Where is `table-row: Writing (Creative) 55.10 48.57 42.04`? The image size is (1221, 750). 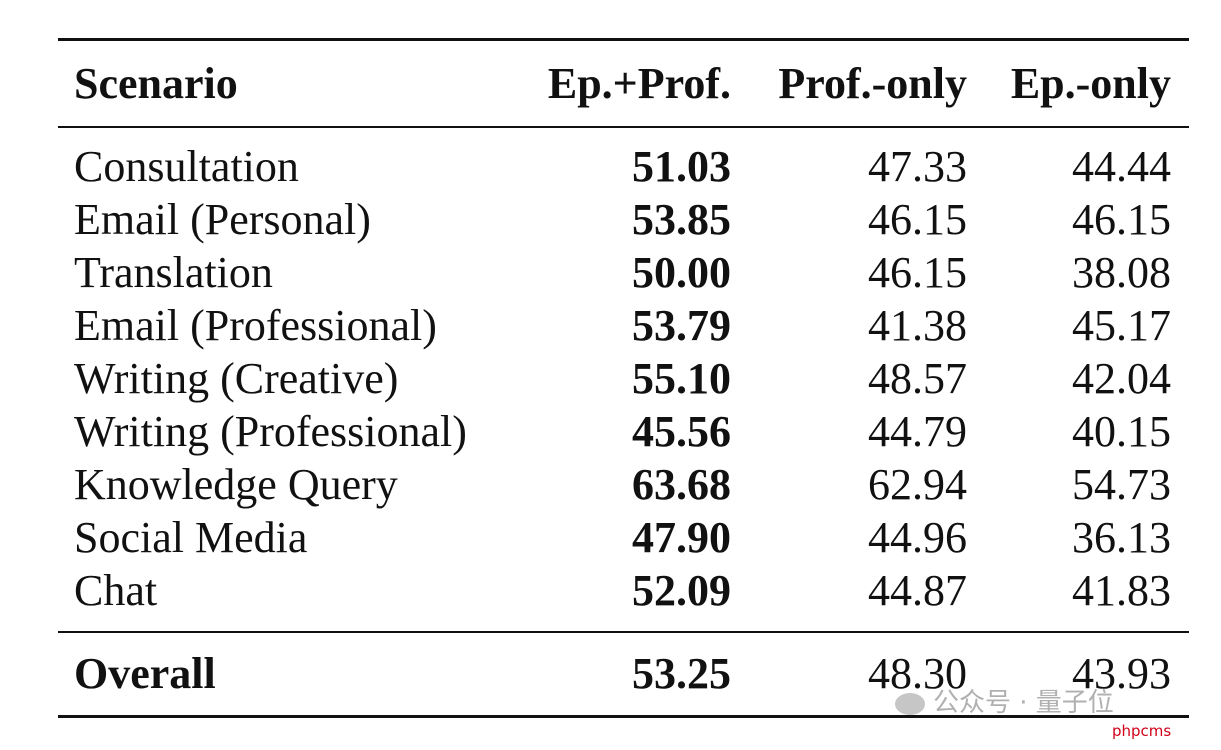 table-row: Writing (Creative) 55.10 48.57 42.04 is located at coordinates (623, 378).